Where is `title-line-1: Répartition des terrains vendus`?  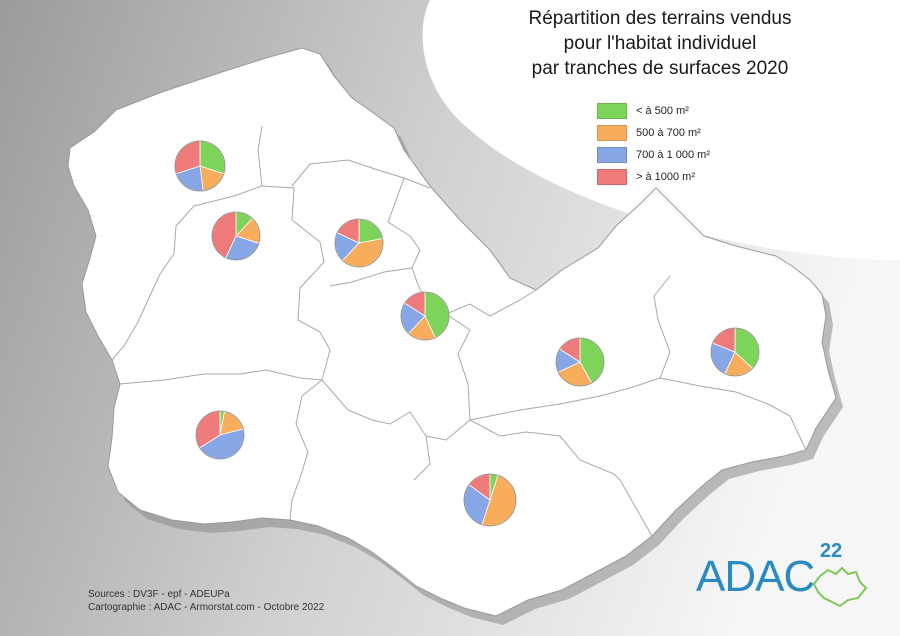 title-line-1: Répartition des terrains vendus is located at coordinates (660, 18).